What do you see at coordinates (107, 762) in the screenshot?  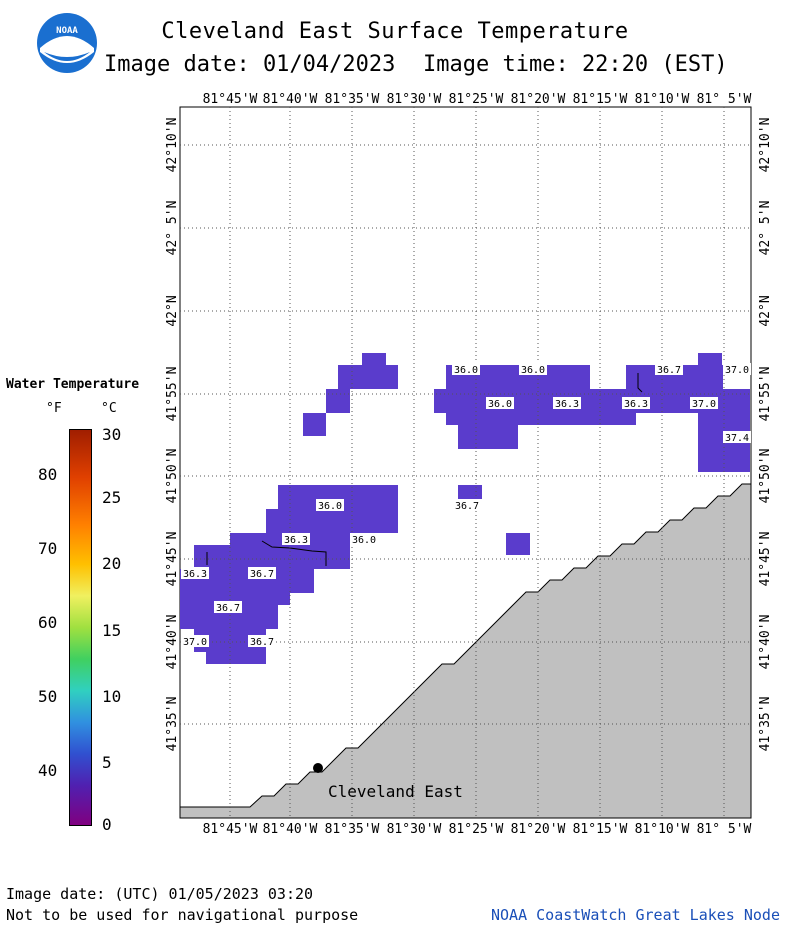 I see `c-tick-5: 5` at bounding box center [107, 762].